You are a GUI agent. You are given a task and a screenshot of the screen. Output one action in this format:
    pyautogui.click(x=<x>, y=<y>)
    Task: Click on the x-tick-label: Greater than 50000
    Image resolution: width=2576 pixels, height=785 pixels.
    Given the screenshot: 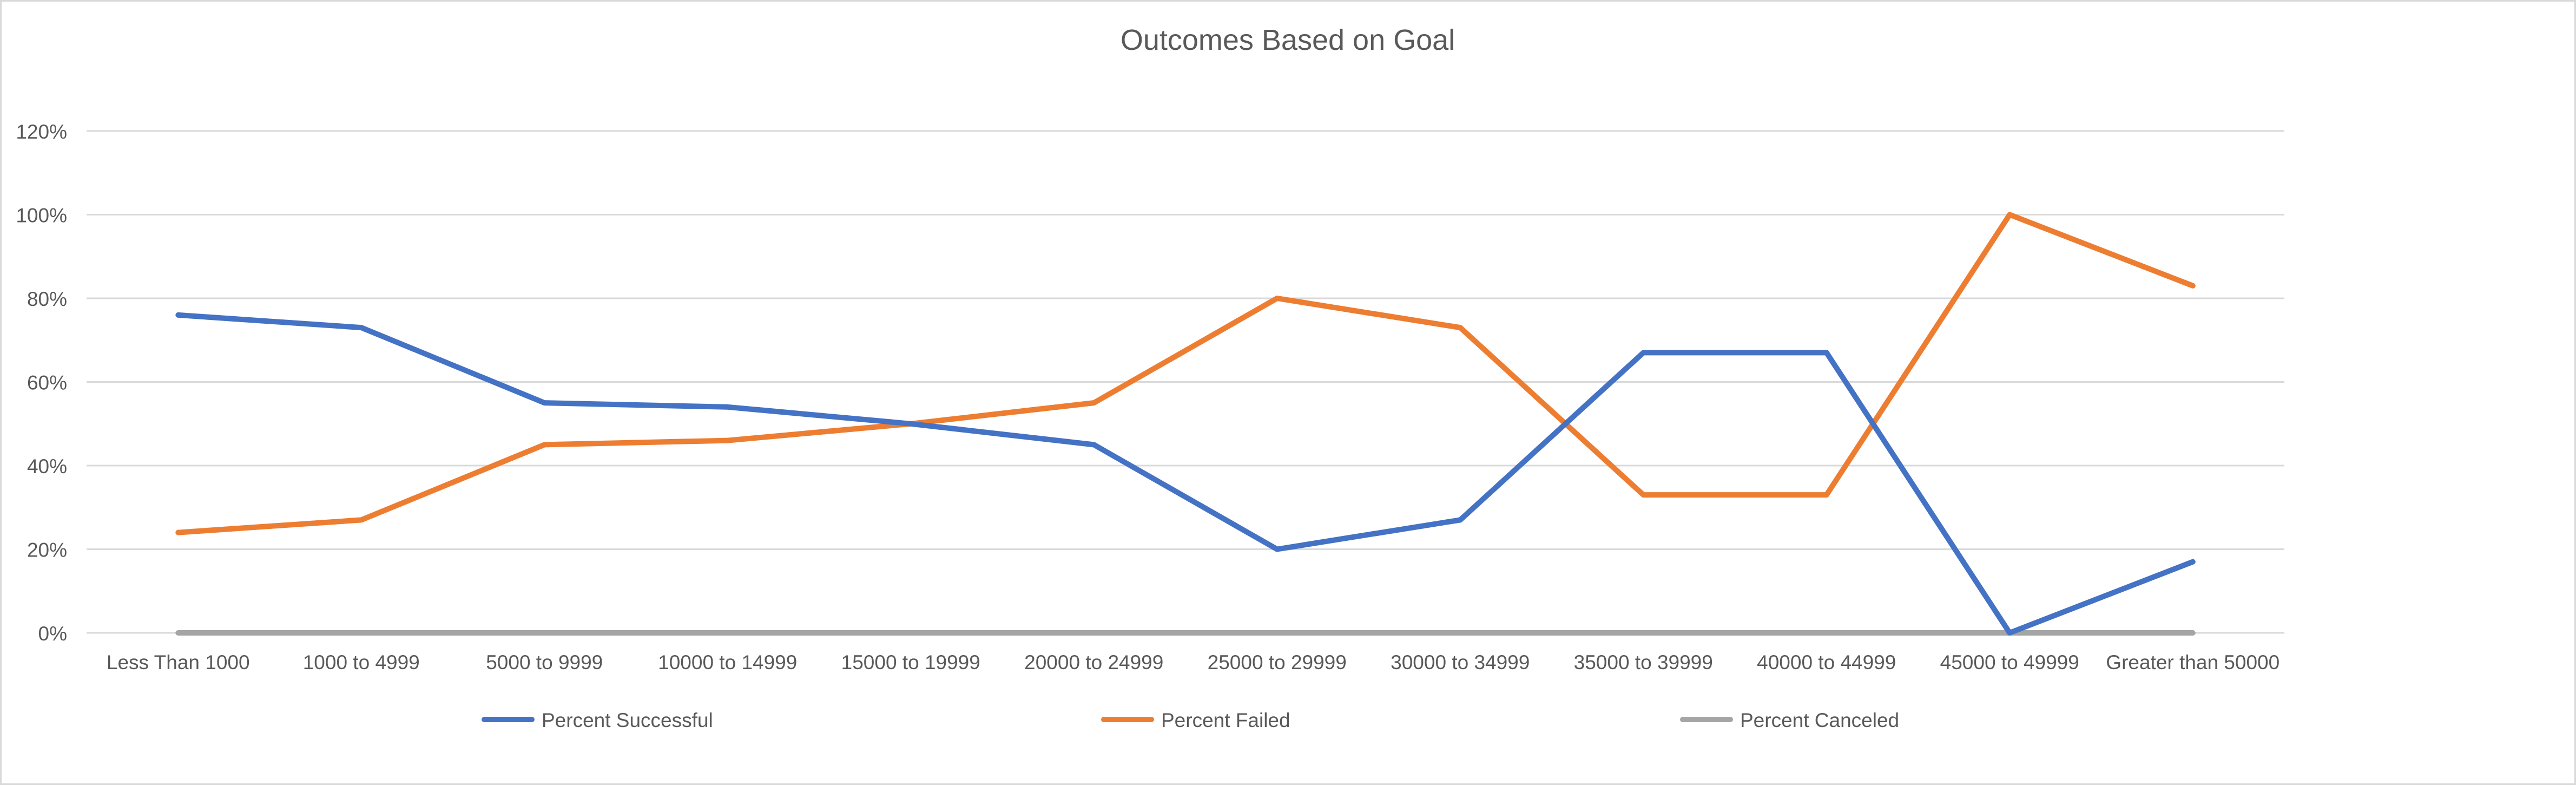 What is the action you would take?
    pyautogui.click(x=2192, y=662)
    